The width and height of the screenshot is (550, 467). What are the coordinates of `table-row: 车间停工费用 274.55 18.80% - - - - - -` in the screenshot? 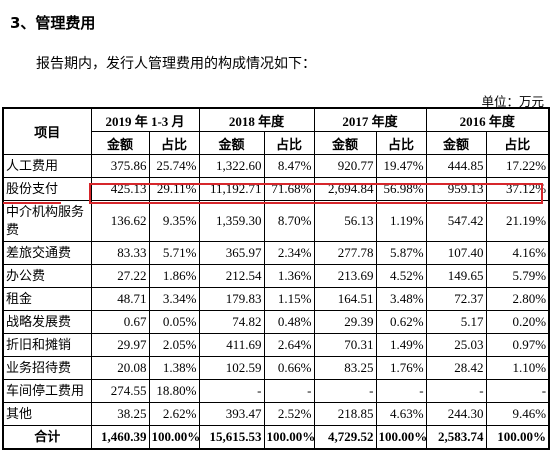 It's located at (276, 391).